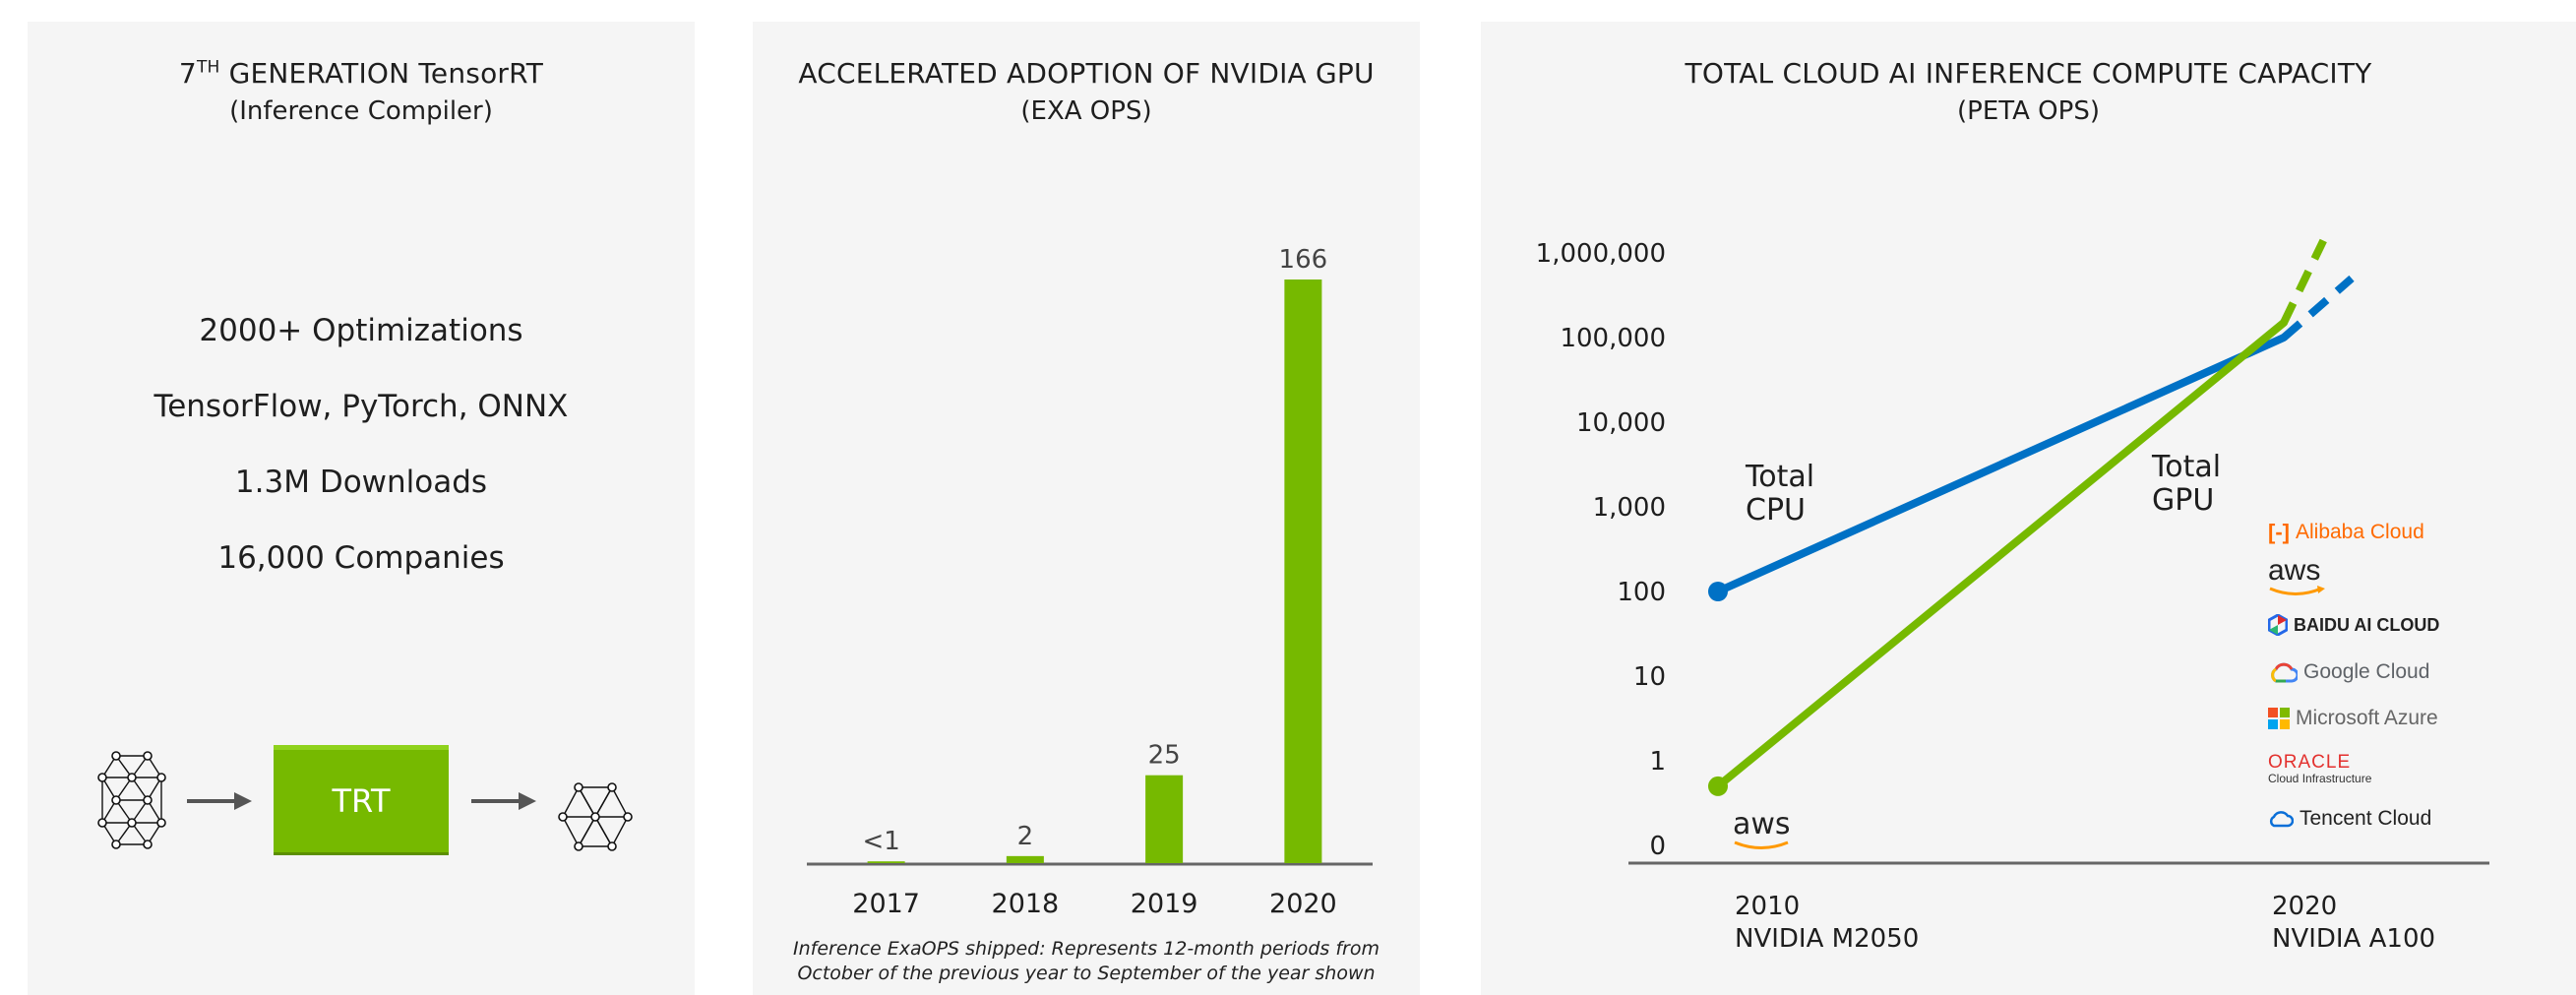 The image size is (2576, 995). What do you see at coordinates (2346, 532) in the screenshot?
I see `alibaba-cloud-logo: [-] Alibaba Cloud` at bounding box center [2346, 532].